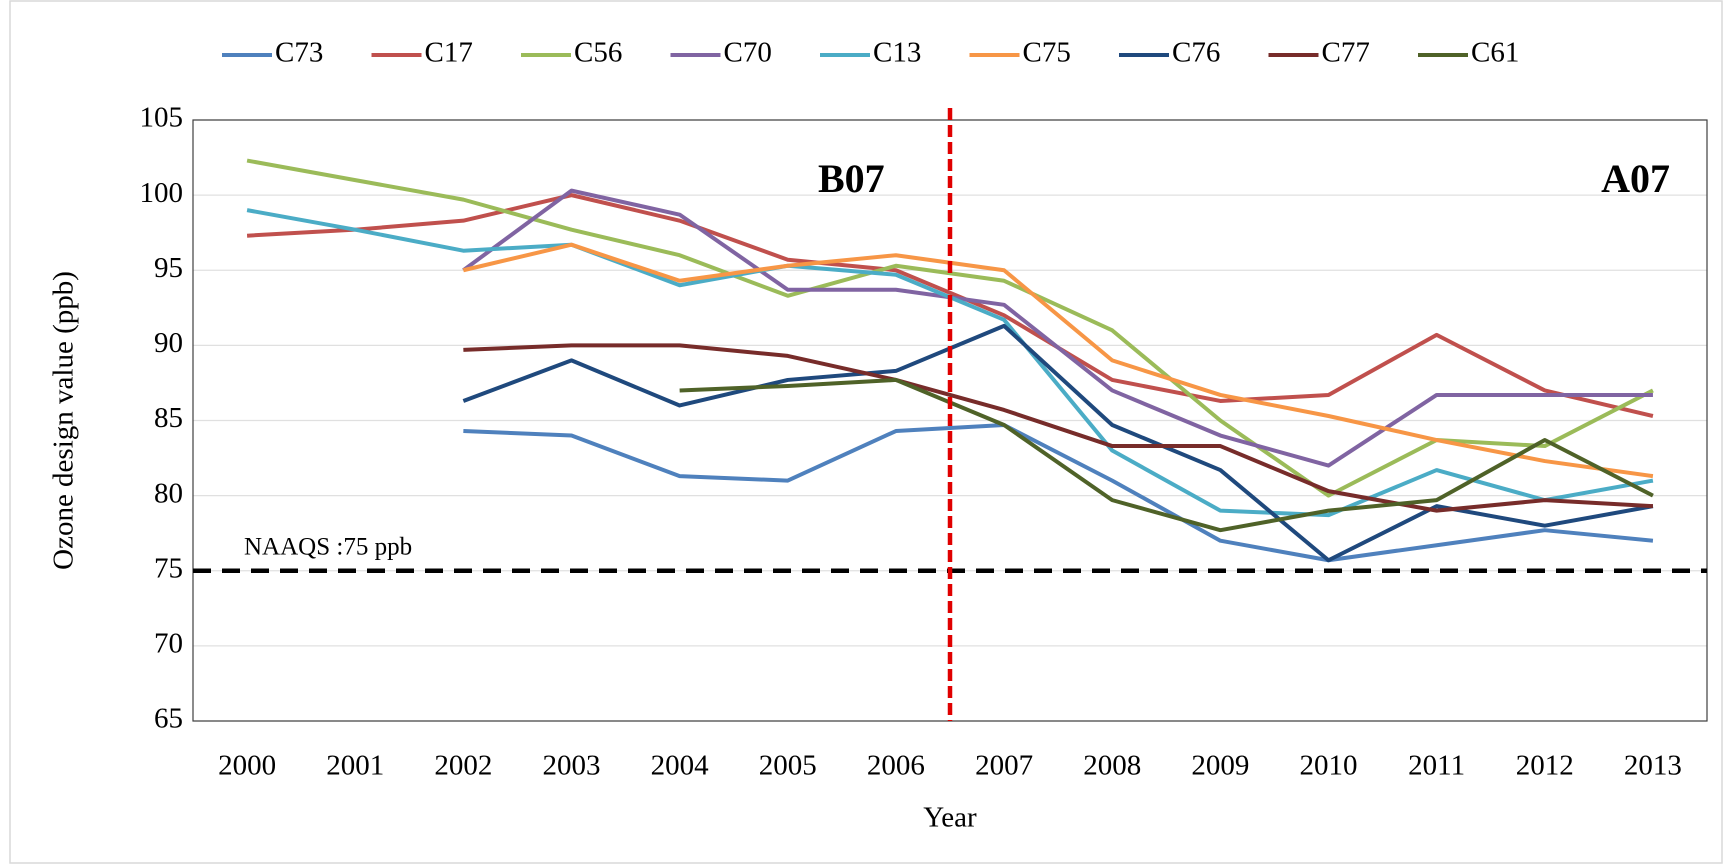  What do you see at coordinates (680, 766) in the screenshot?
I see `x-tick-label: 2004` at bounding box center [680, 766].